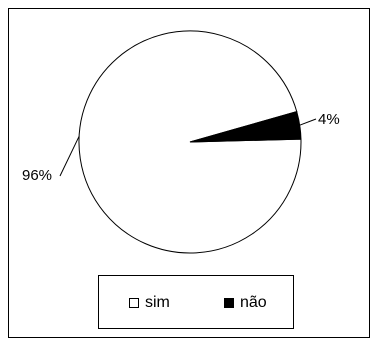 Image resolution: width=374 pixels, height=338 pixels. Describe the element at coordinates (69, 156) in the screenshot. I see `leader-line-sim` at that location.